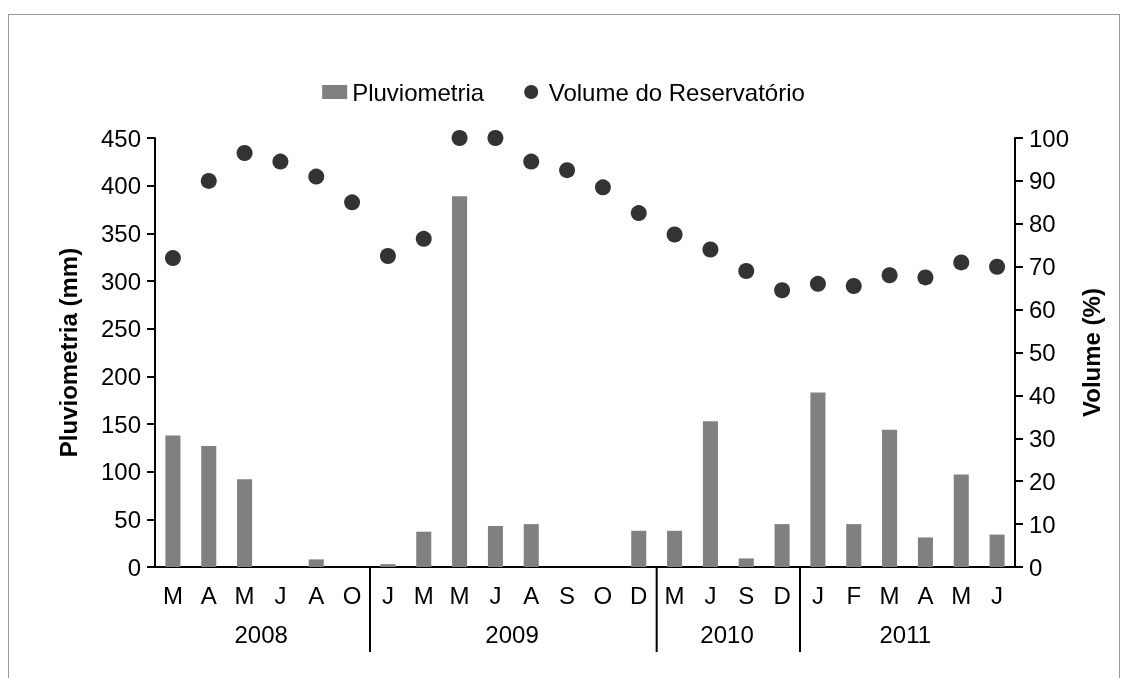 The image size is (1127, 678). I want to click on y-tick-label: 0, so click(134, 567).